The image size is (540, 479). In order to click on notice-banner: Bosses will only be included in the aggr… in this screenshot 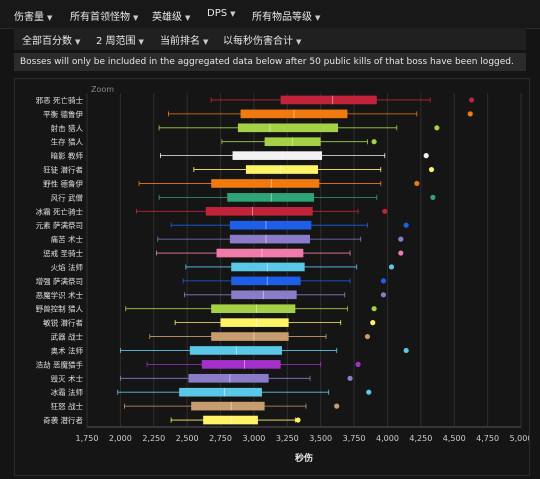, I will do `click(270, 62)`.